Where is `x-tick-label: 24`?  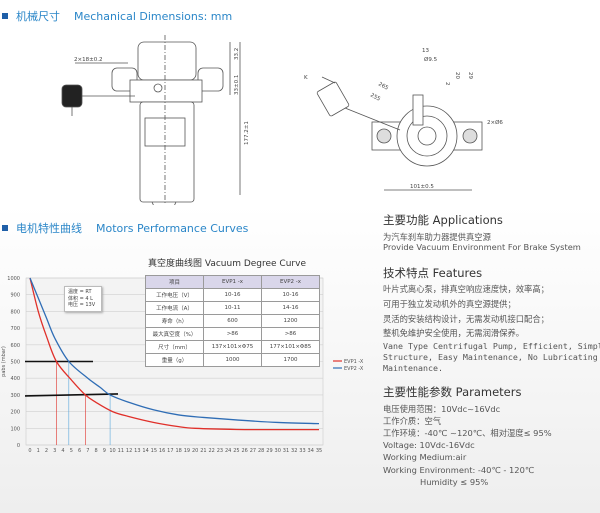
x-tick-label: 24 is located at coordinates (228, 451).